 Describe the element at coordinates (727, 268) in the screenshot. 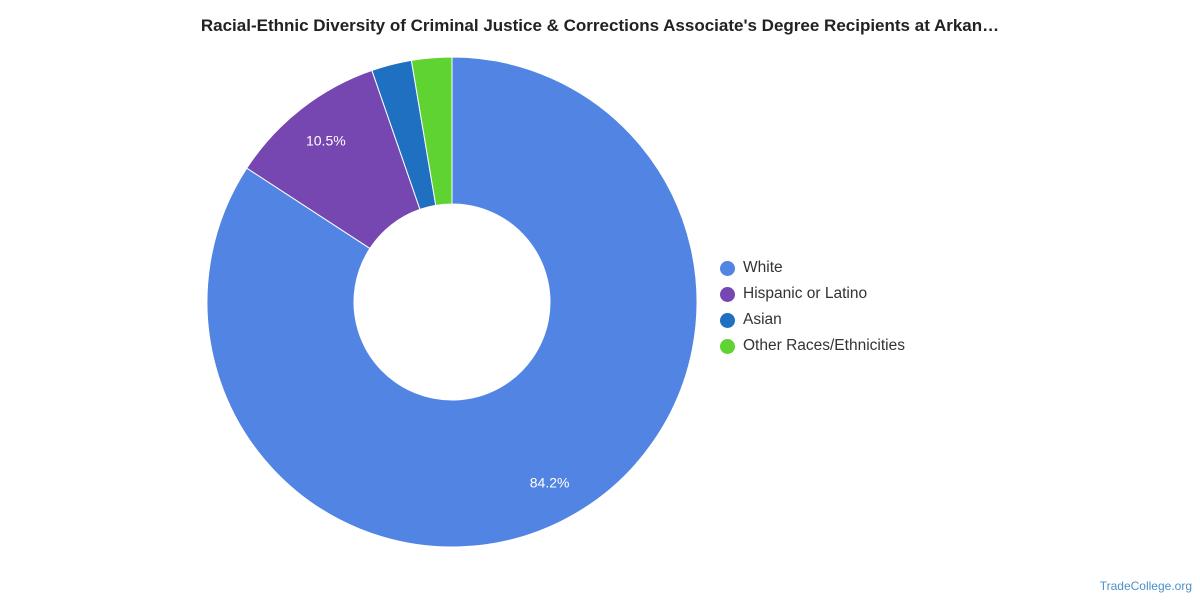

I see `legend-swatch-white` at that location.